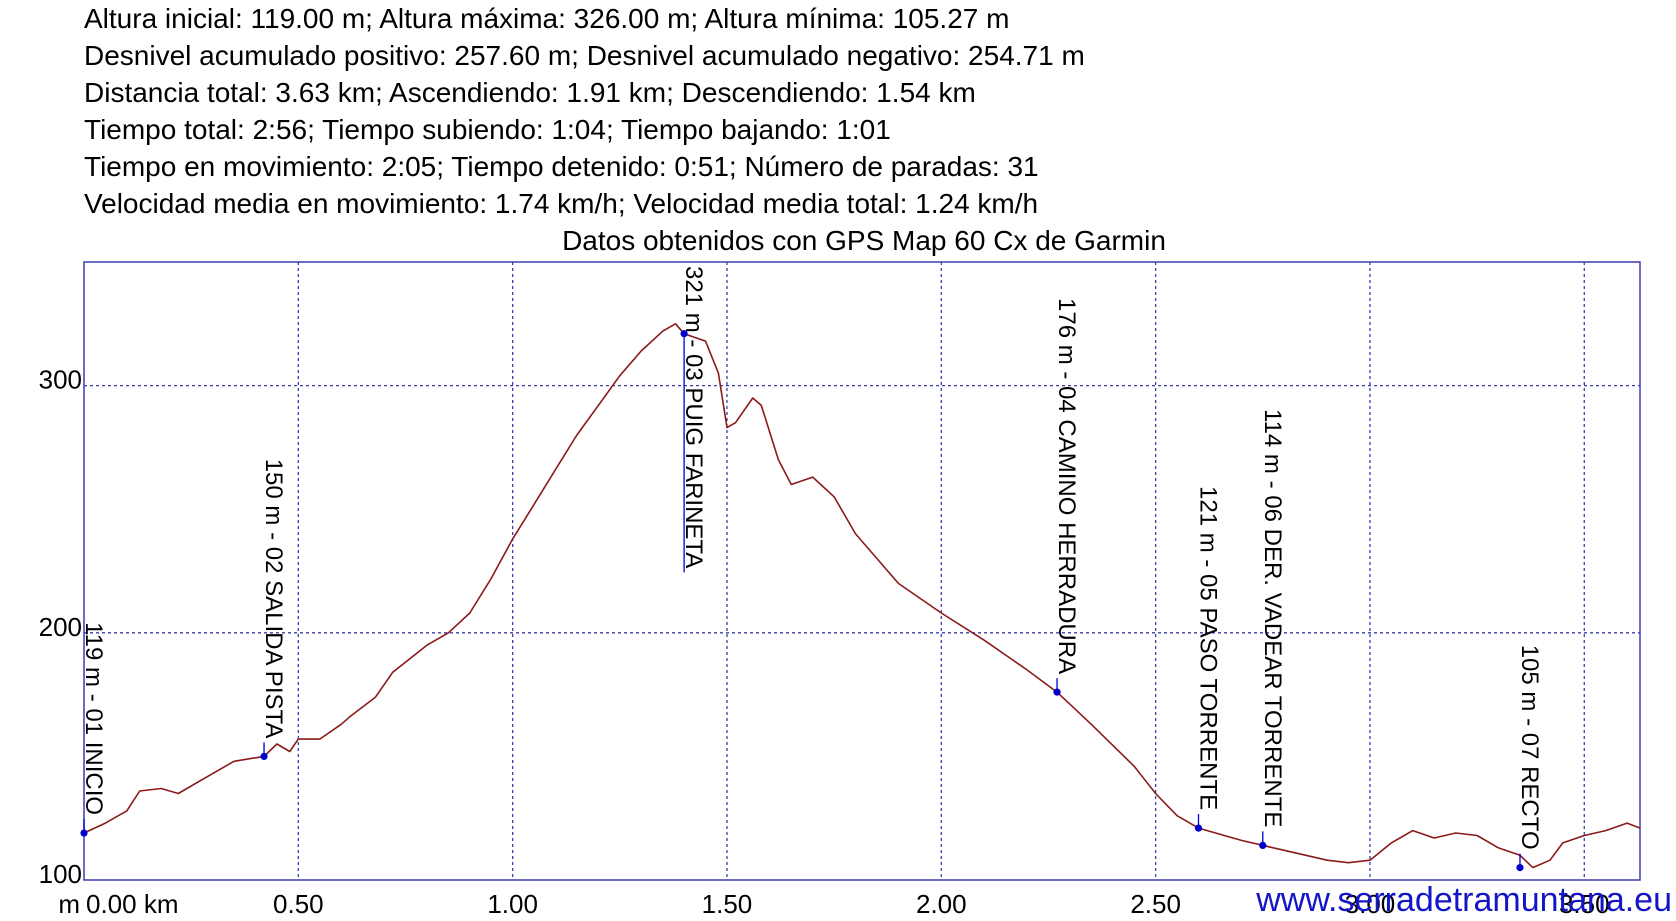  Describe the element at coordinates (1066, 486) in the screenshot. I see `waypoint-label-4: 176 m - 04 CAMINO HERRADURA` at that location.